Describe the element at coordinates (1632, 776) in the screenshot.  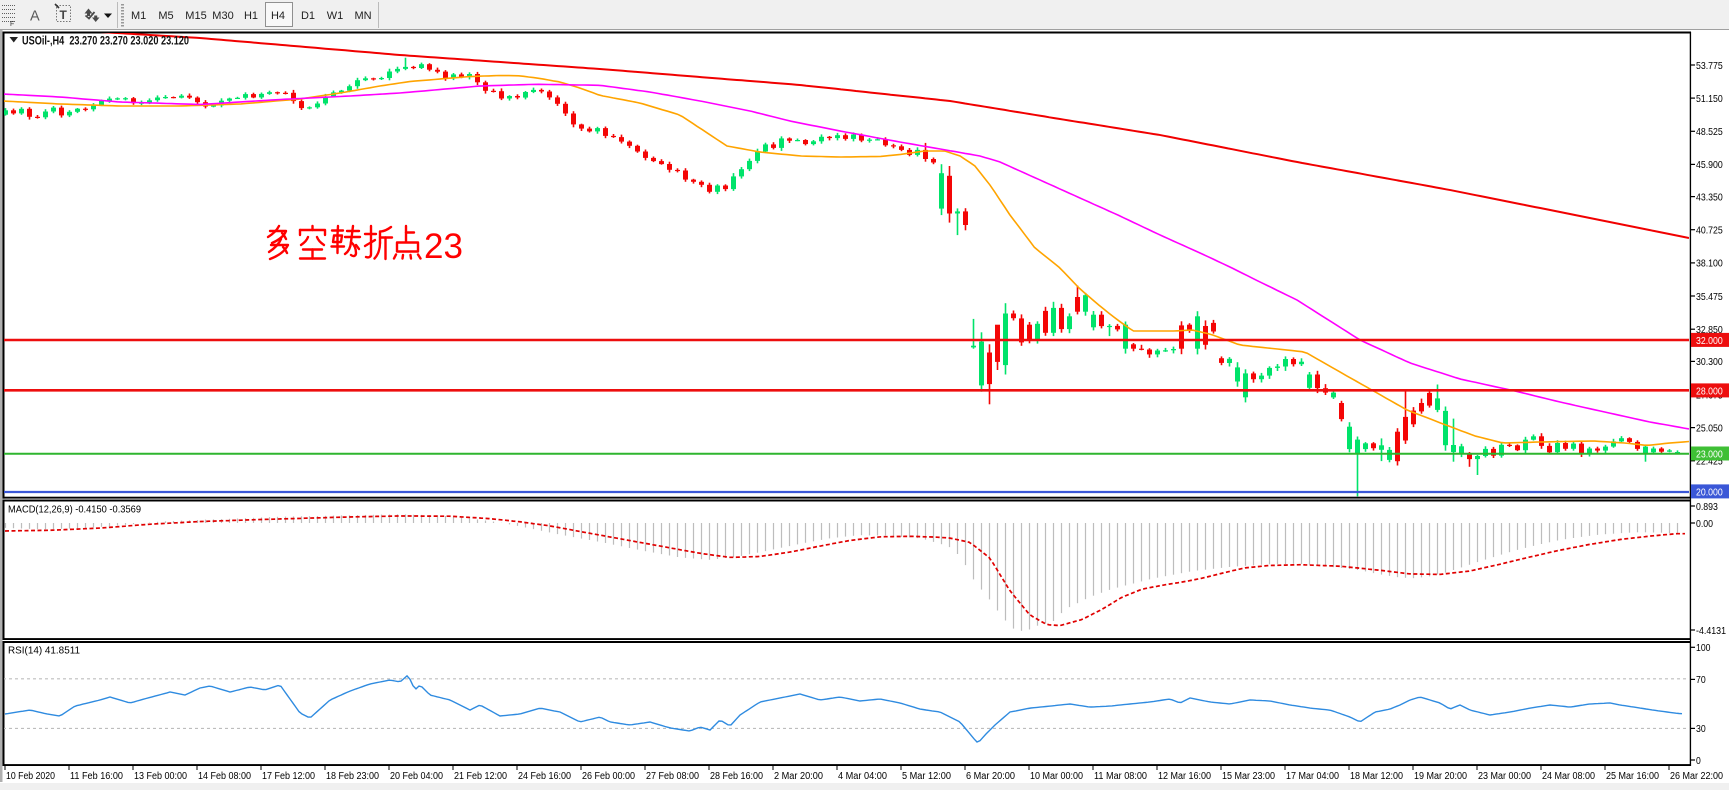
I see `svg-text: 25 Mar 16:00` at that location.